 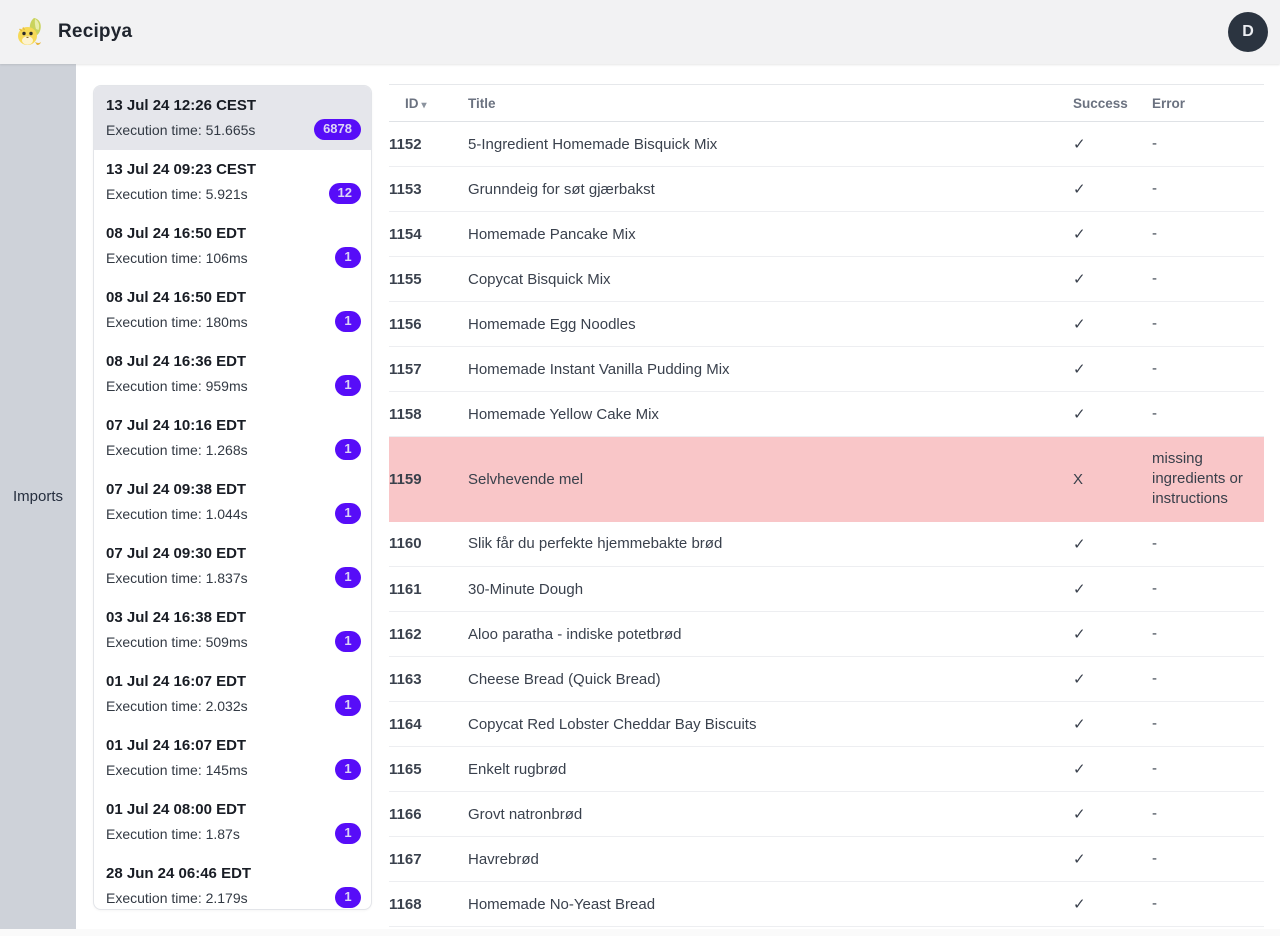 I want to click on cell-id: 1162, so click(x=428, y=634).